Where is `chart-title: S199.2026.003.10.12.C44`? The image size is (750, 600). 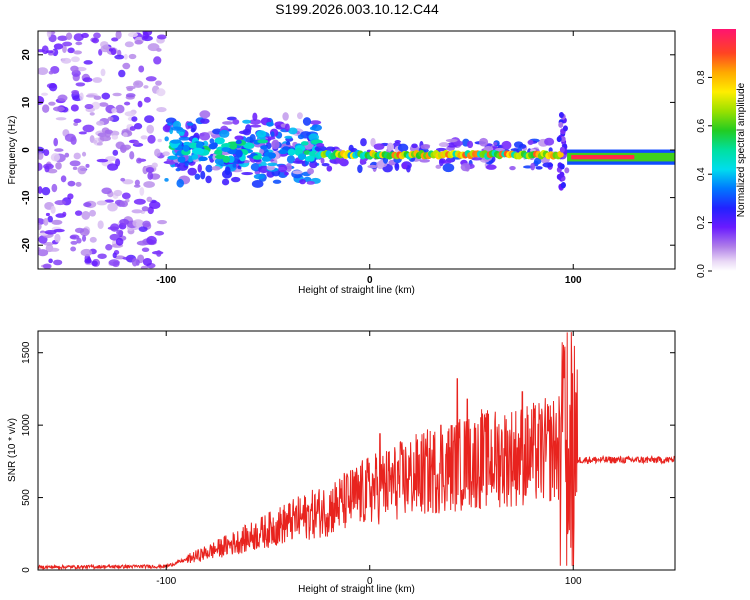 chart-title: S199.2026.003.10.12.C44 is located at coordinates (357, 9).